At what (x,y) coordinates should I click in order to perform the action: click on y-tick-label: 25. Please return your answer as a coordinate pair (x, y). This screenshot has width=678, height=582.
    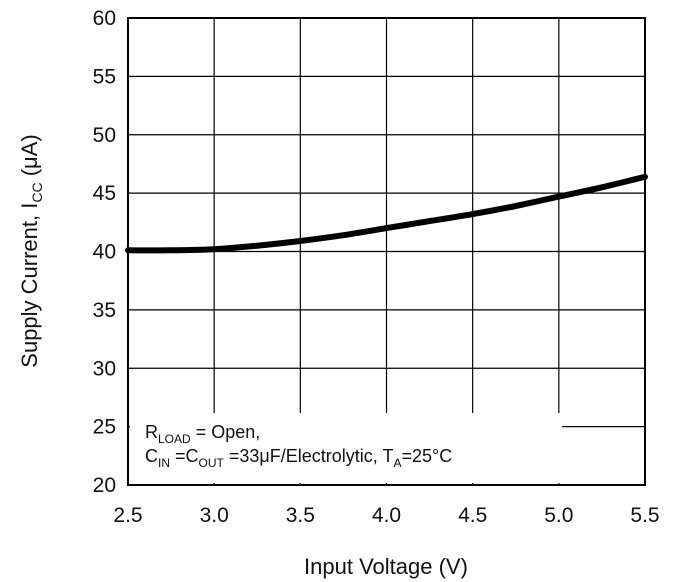
    Looking at the image, I should click on (104, 427).